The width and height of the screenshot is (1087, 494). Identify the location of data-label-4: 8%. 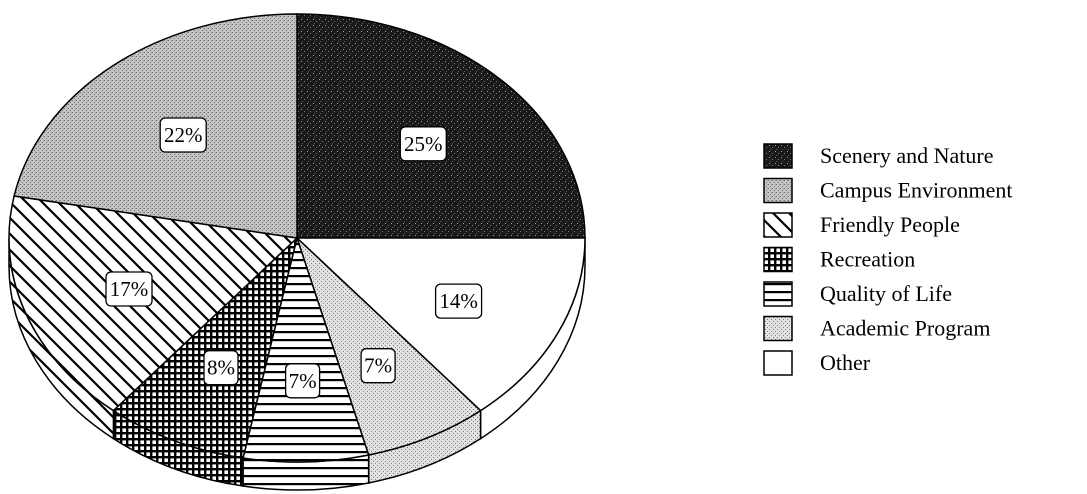
(221, 368).